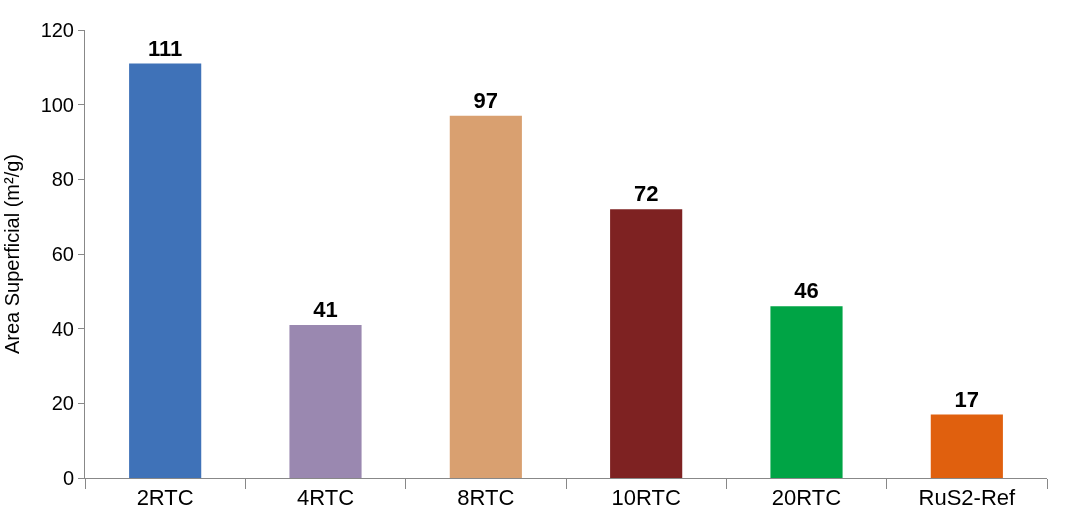 This screenshot has height=528, width=1067. What do you see at coordinates (806, 291) in the screenshot?
I see `data-label: 46` at bounding box center [806, 291].